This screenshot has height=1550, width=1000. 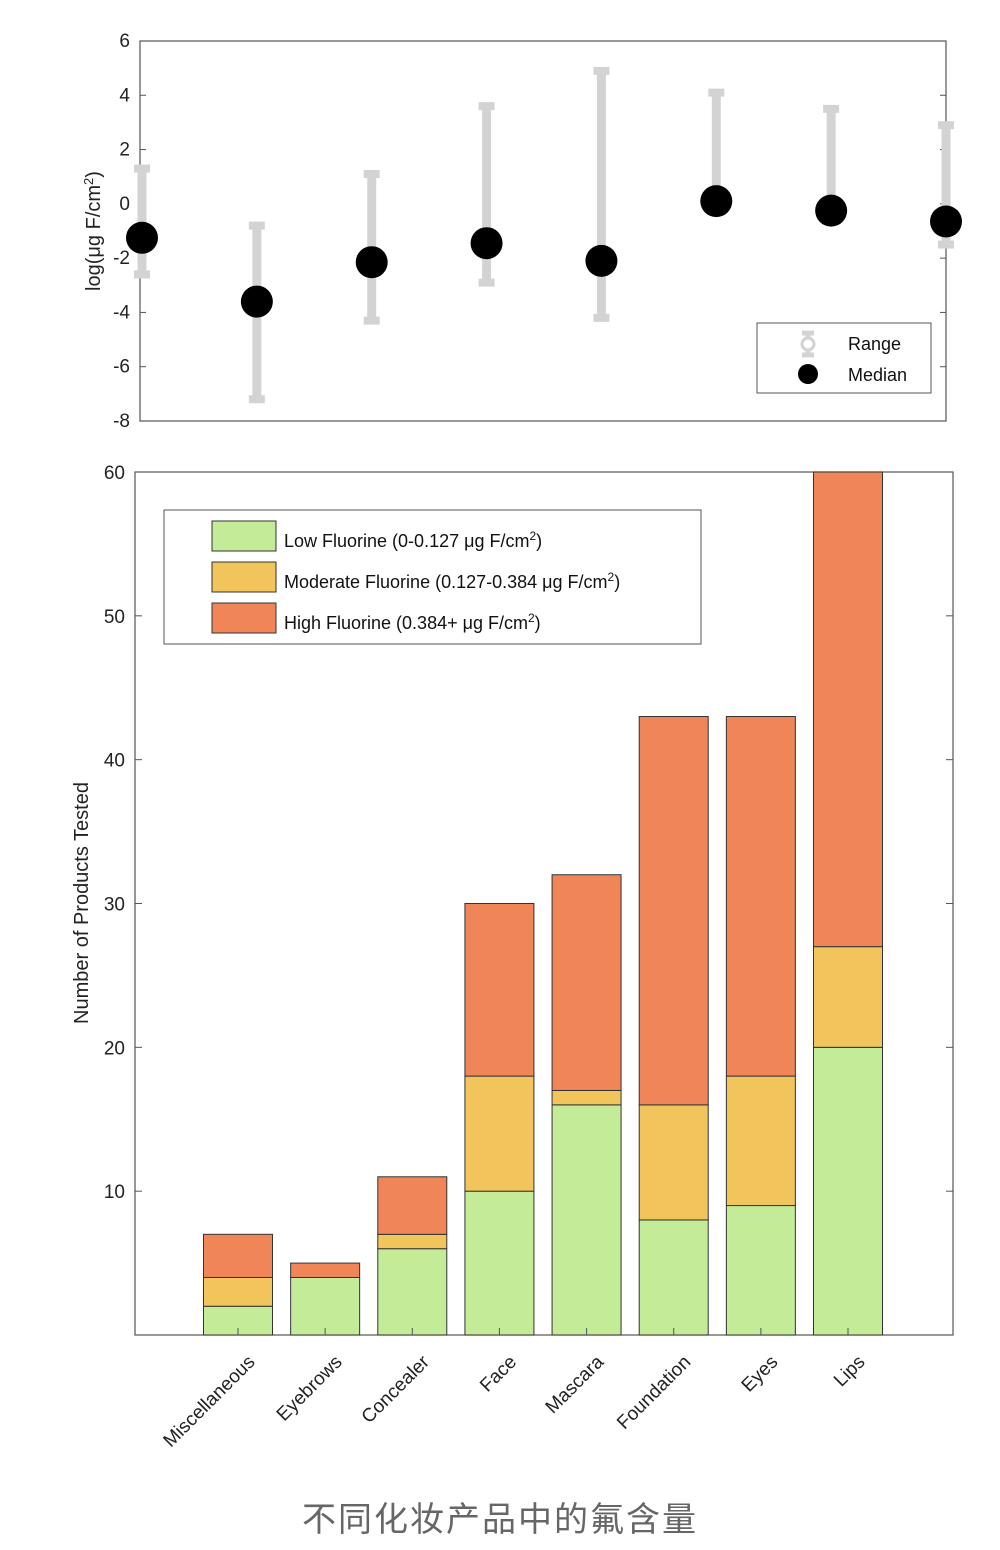 What do you see at coordinates (121, 312) in the screenshot?
I see `top-y-tick-label: -4` at bounding box center [121, 312].